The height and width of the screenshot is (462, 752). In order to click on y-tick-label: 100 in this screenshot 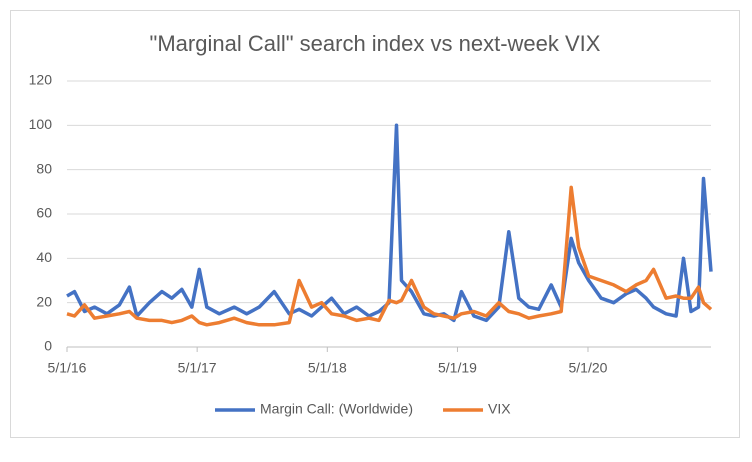, I will do `click(41, 124)`.